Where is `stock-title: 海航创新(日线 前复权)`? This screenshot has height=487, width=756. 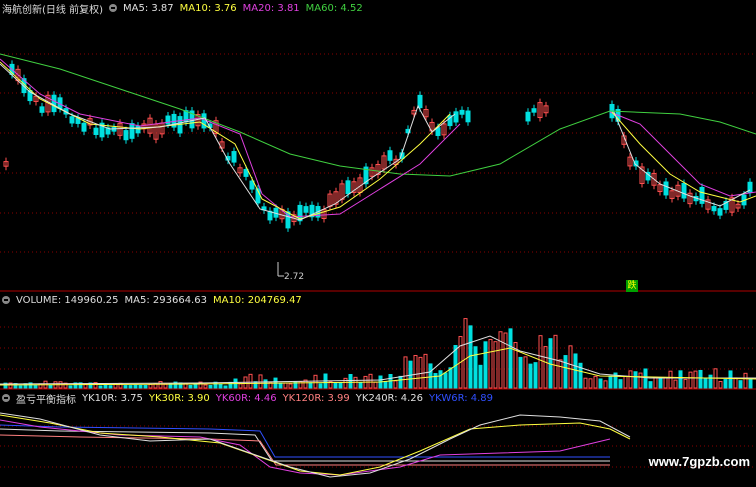
stock-title: 海航创新(日线 前复权) is located at coordinates (52, 10).